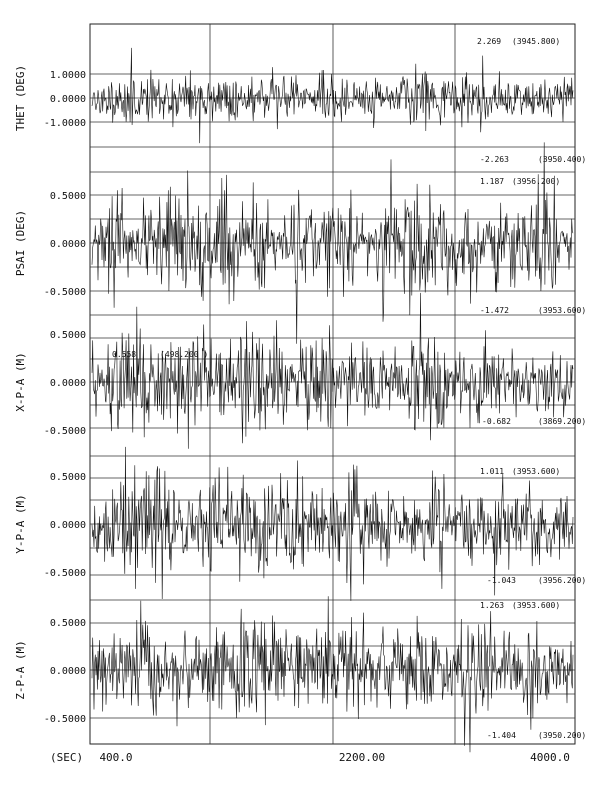  Describe the element at coordinates (494, 310) in the screenshot. I see `min-value-label: -1.472` at that location.